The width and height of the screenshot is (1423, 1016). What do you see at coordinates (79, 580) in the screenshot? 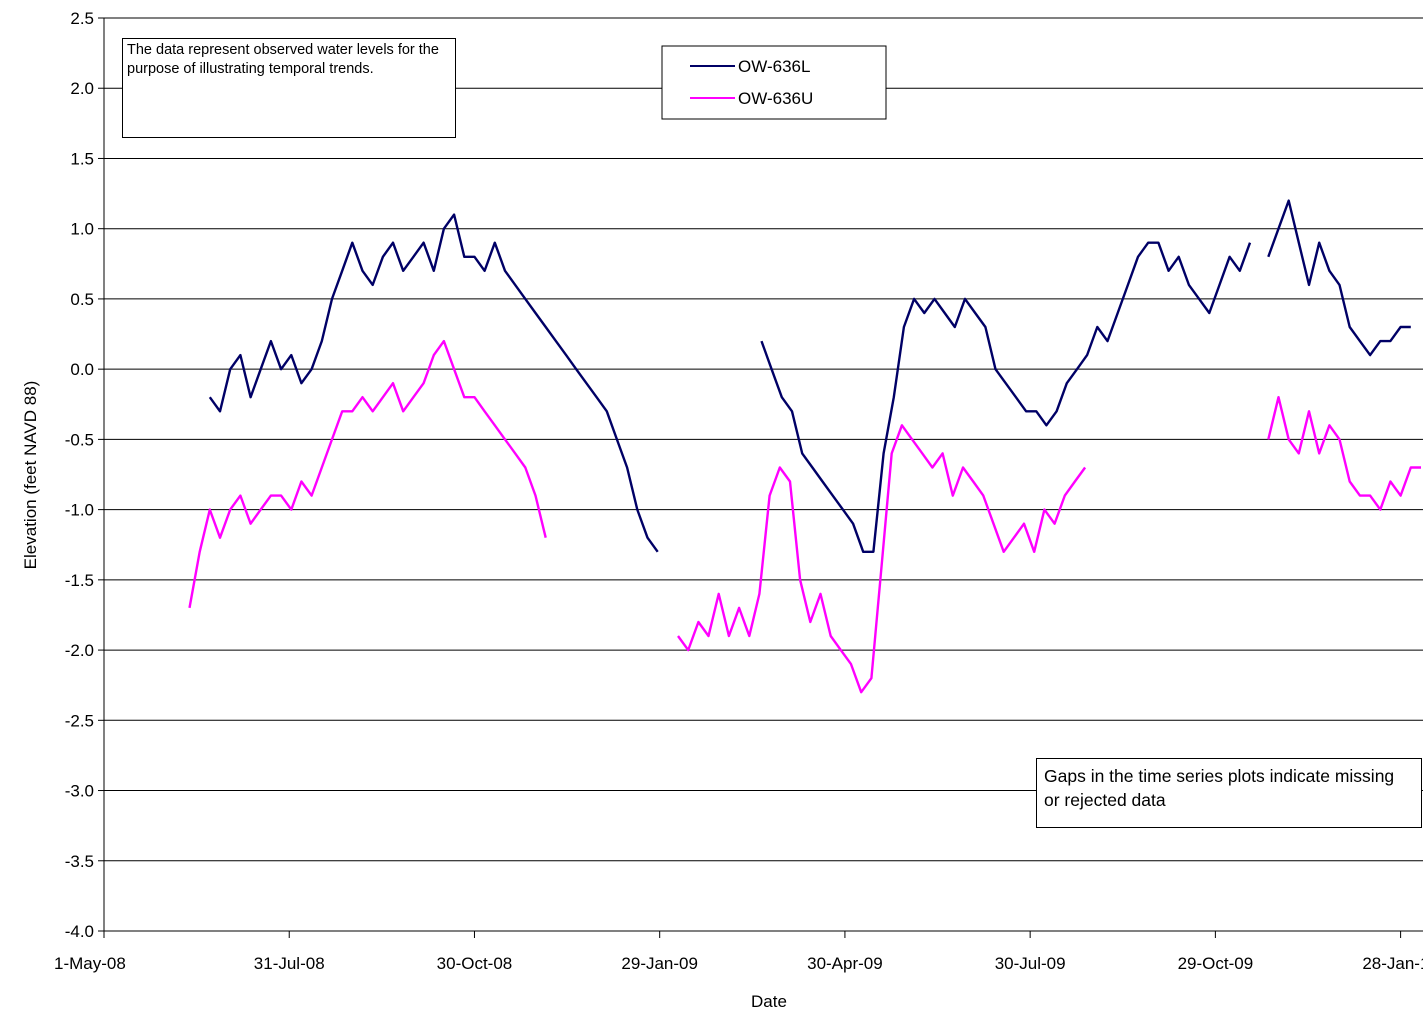
I see `y-tick-label: -1.5` at bounding box center [79, 580].